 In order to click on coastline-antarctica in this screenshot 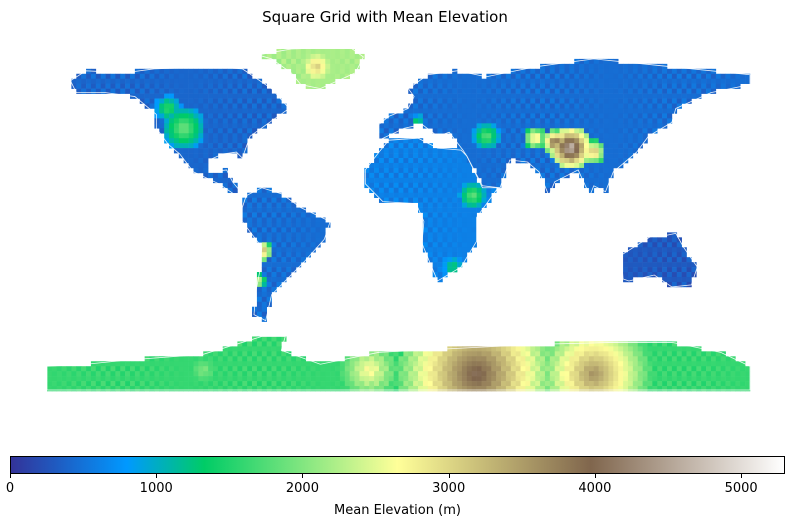, I will do `click(398, 363)`.